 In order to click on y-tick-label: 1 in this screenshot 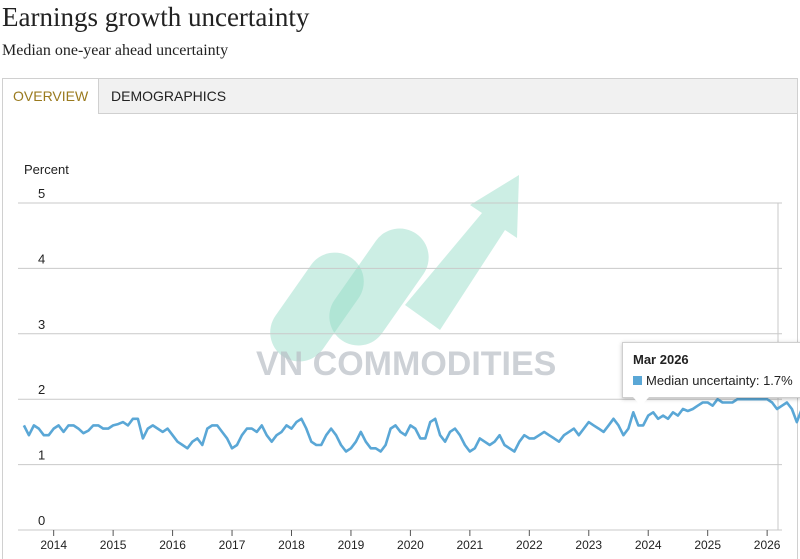, I will do `click(41, 455)`.